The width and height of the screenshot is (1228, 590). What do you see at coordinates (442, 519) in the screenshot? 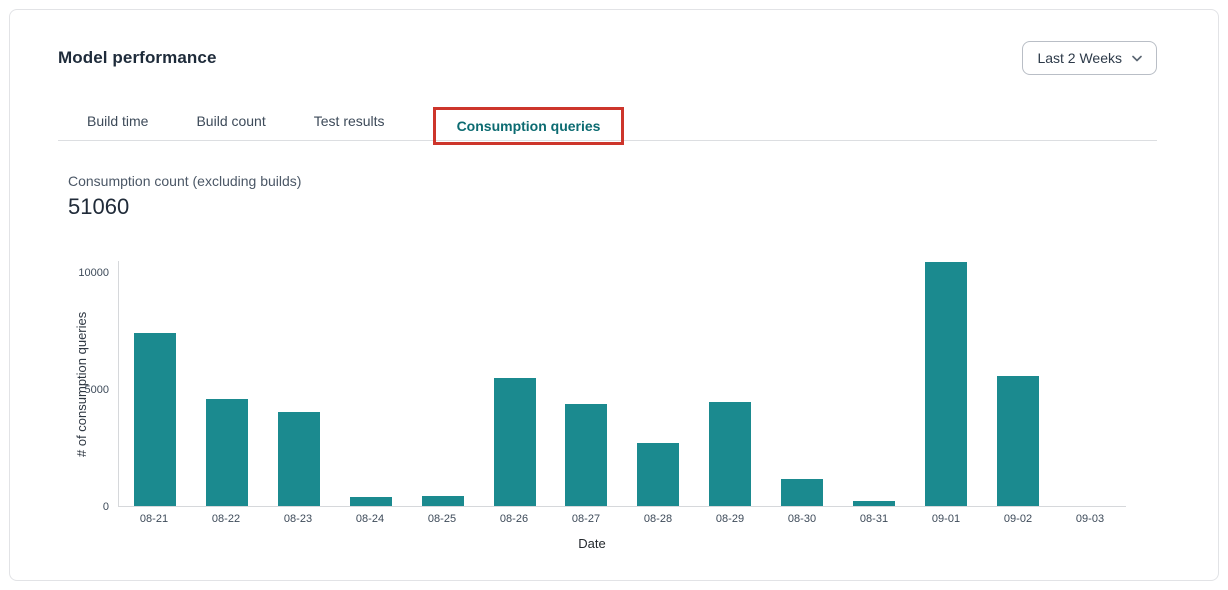
I see `x-tick-label: 08-25` at bounding box center [442, 519].